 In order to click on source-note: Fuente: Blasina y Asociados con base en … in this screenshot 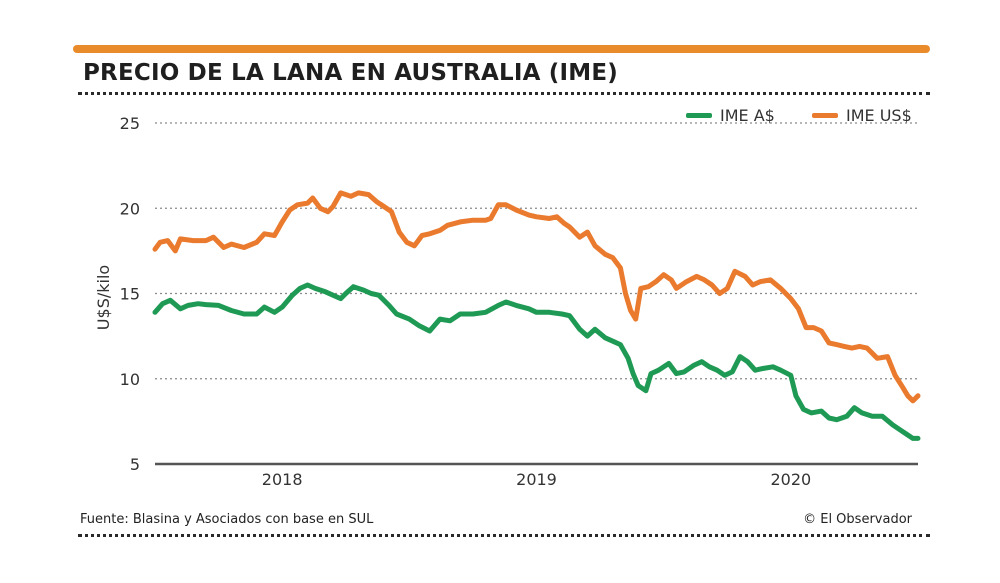, I will do `click(227, 519)`.